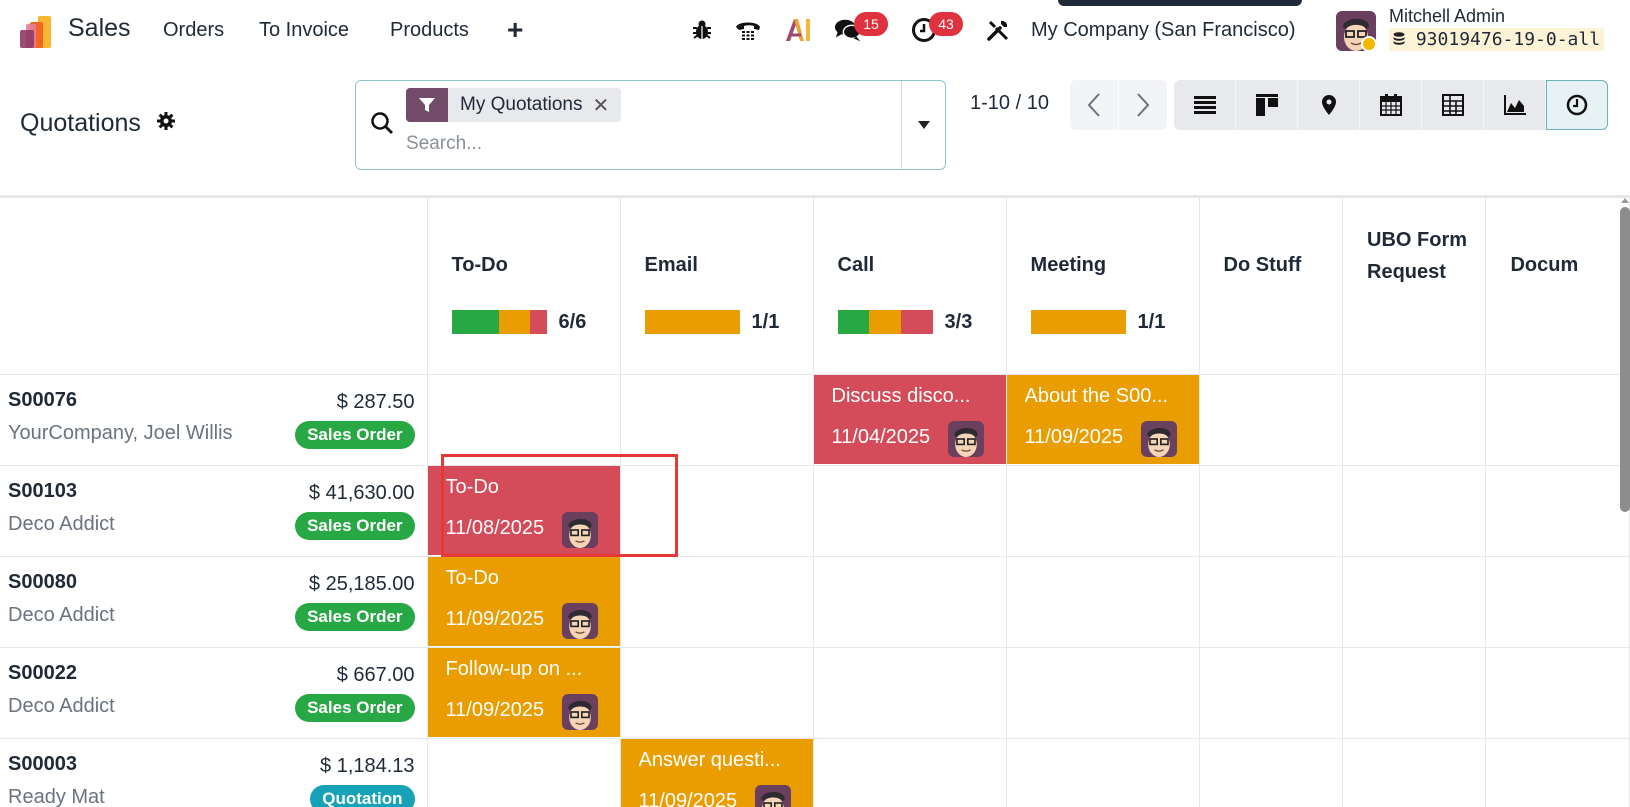  I want to click on record-cell: S00022 Deco Addict $ 667.00 Sales Order, so click(214, 693).